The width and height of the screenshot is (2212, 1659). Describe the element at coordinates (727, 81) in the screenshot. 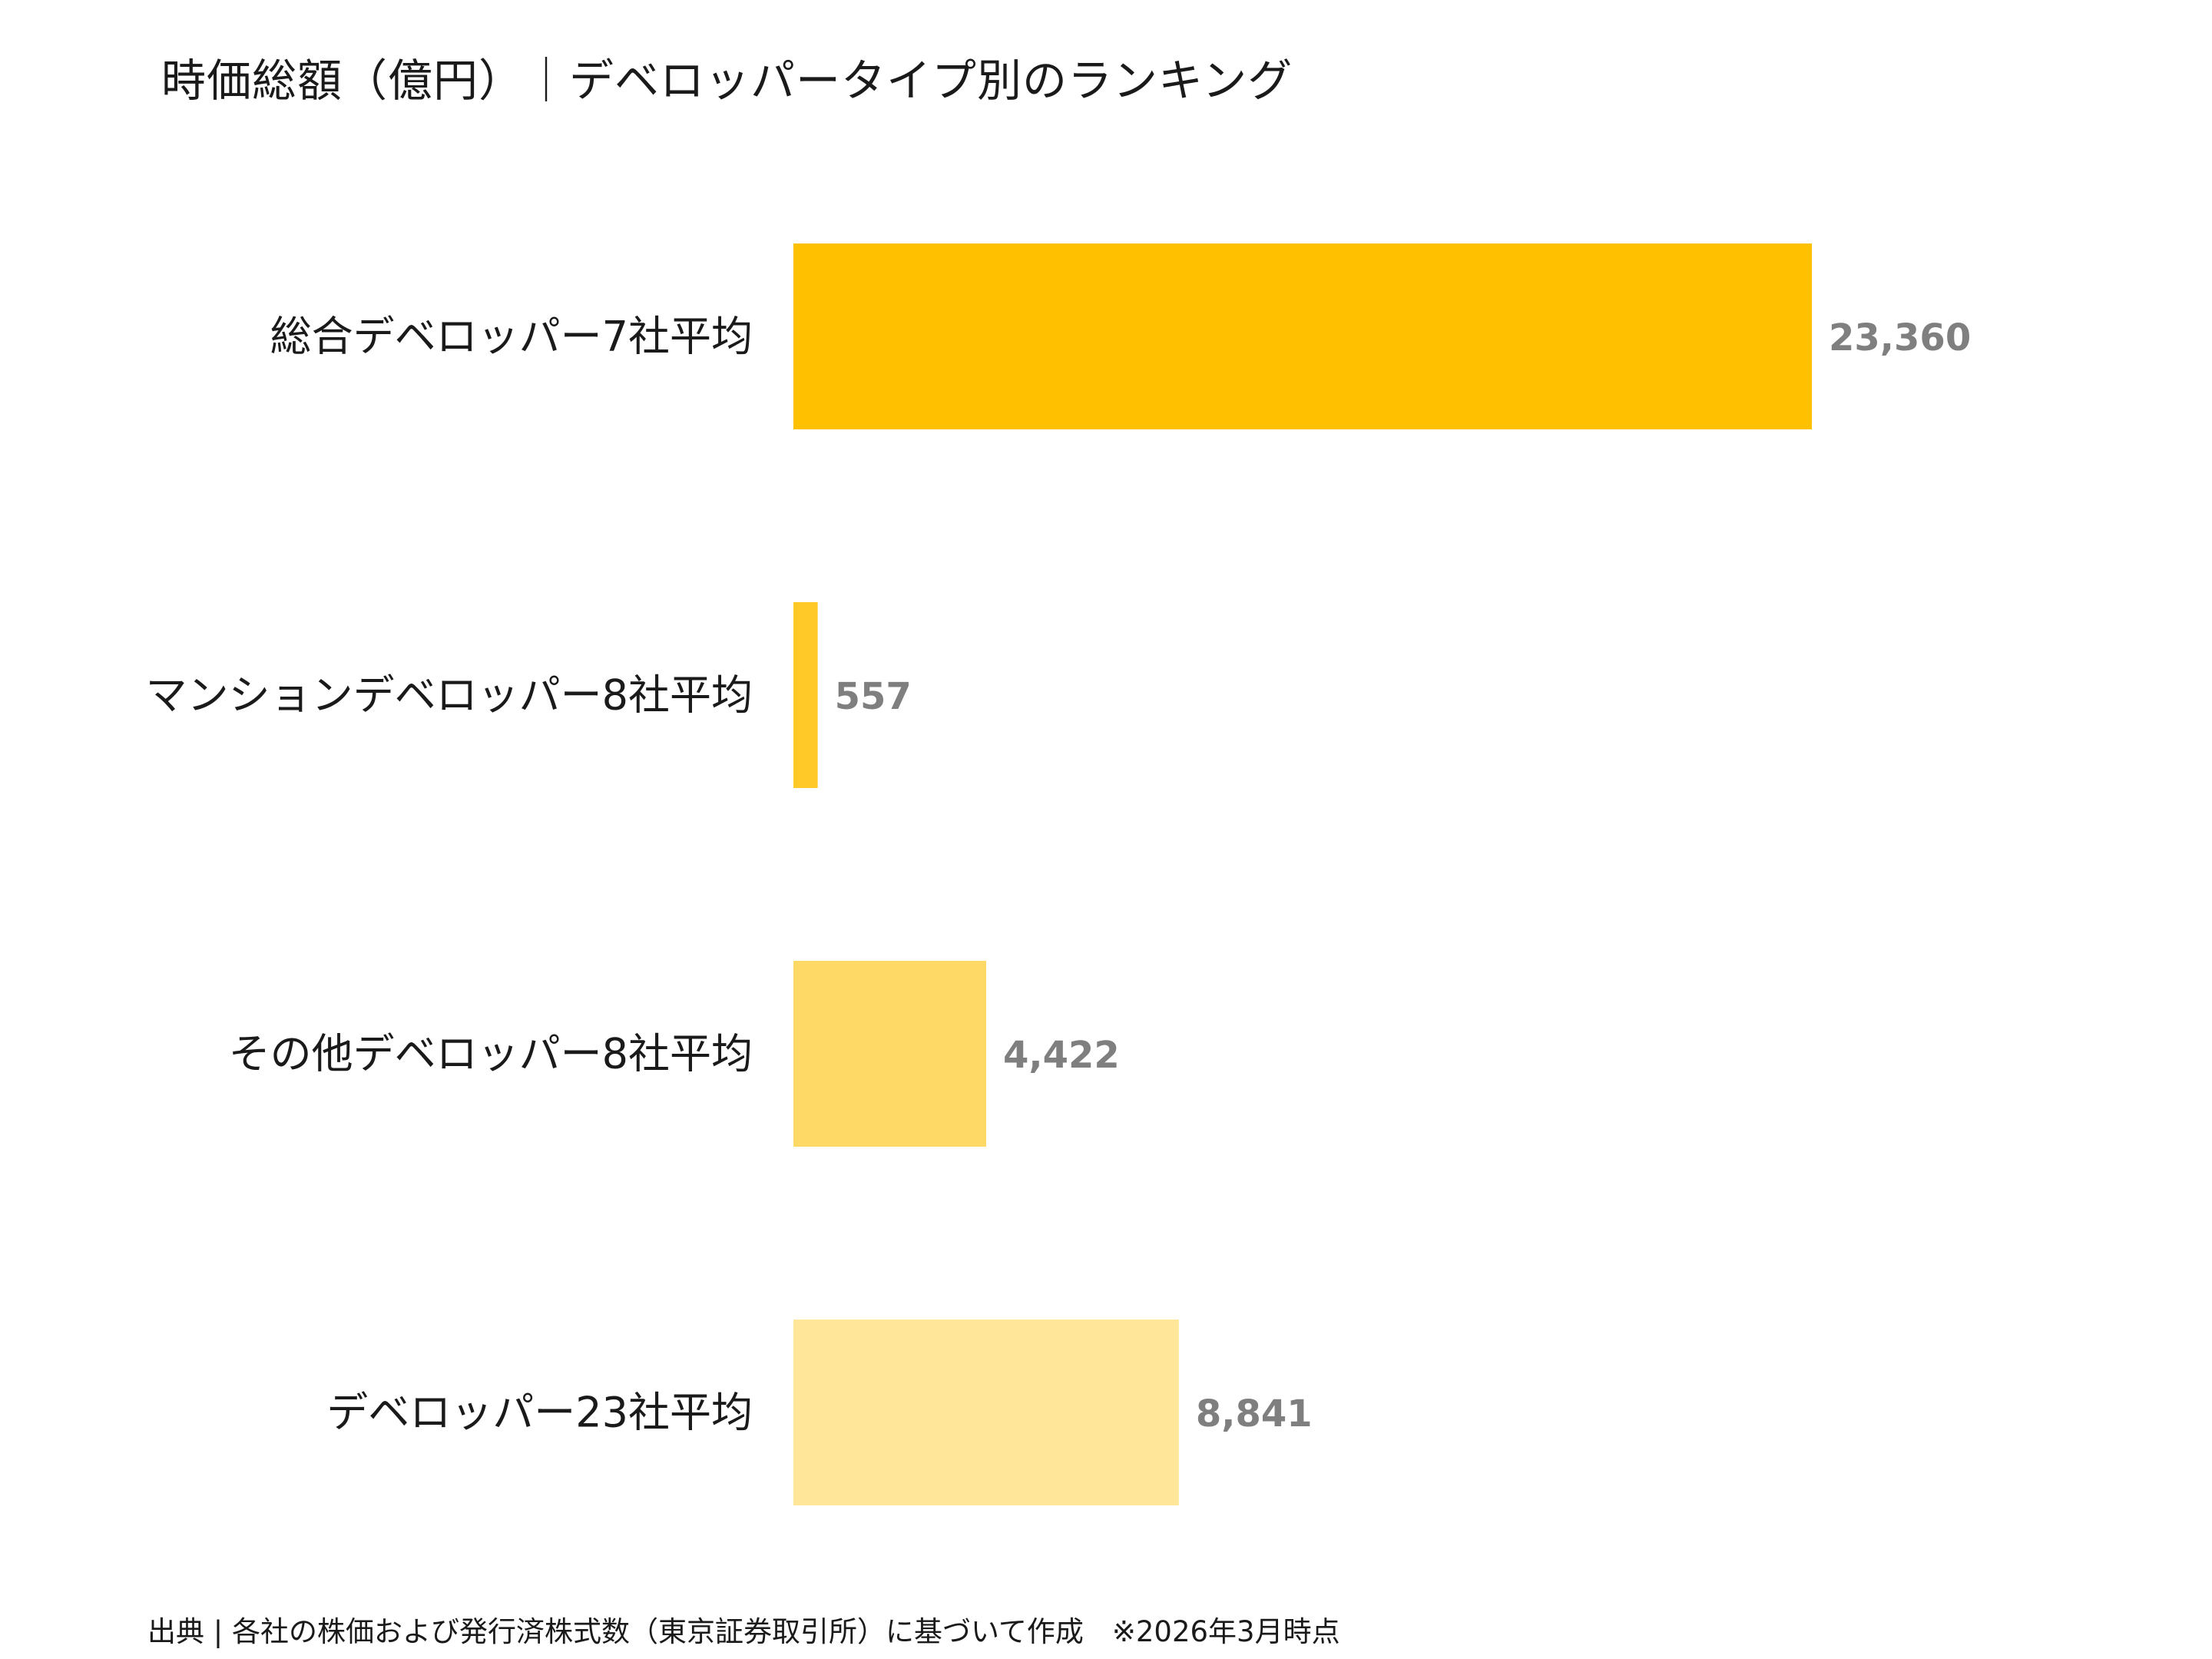

I see `chart-title: 時価総額（億円）｜デベロッパータイプ別のランキング` at that location.